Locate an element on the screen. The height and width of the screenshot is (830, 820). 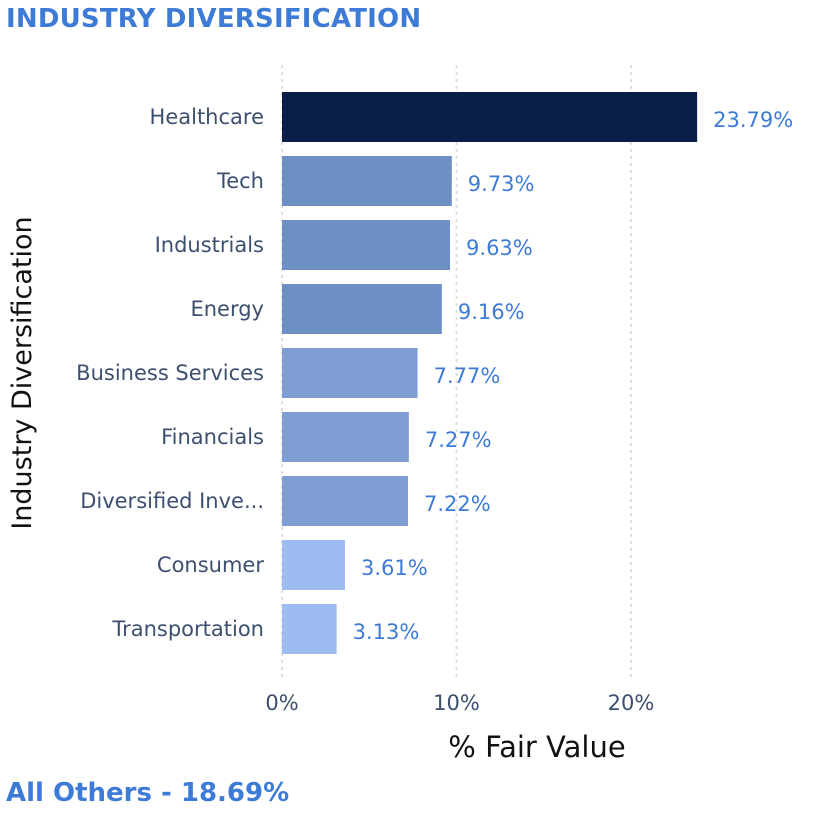
category-label: Industrials is located at coordinates (209, 245).